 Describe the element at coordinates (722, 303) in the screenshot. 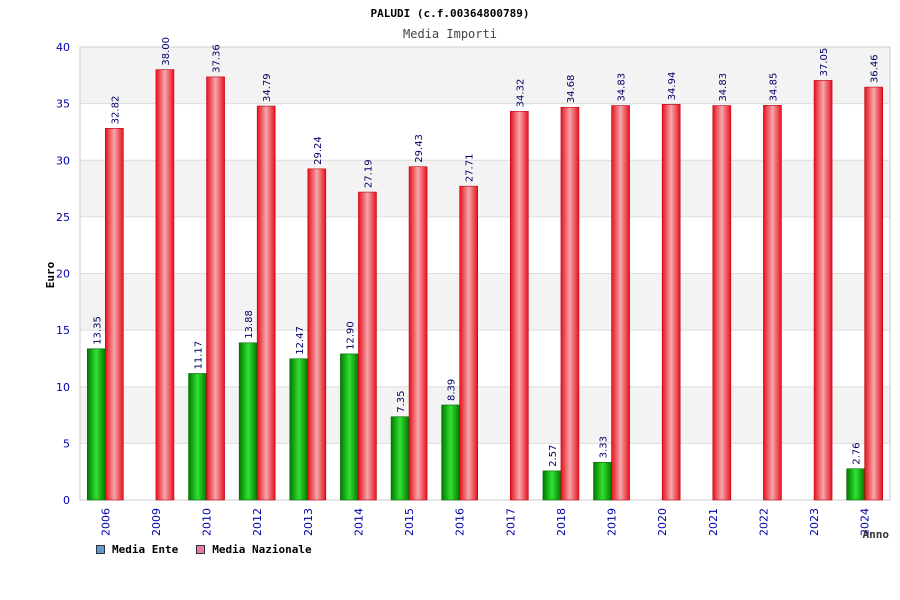

I see `bar-media-nazionale-2021` at that location.